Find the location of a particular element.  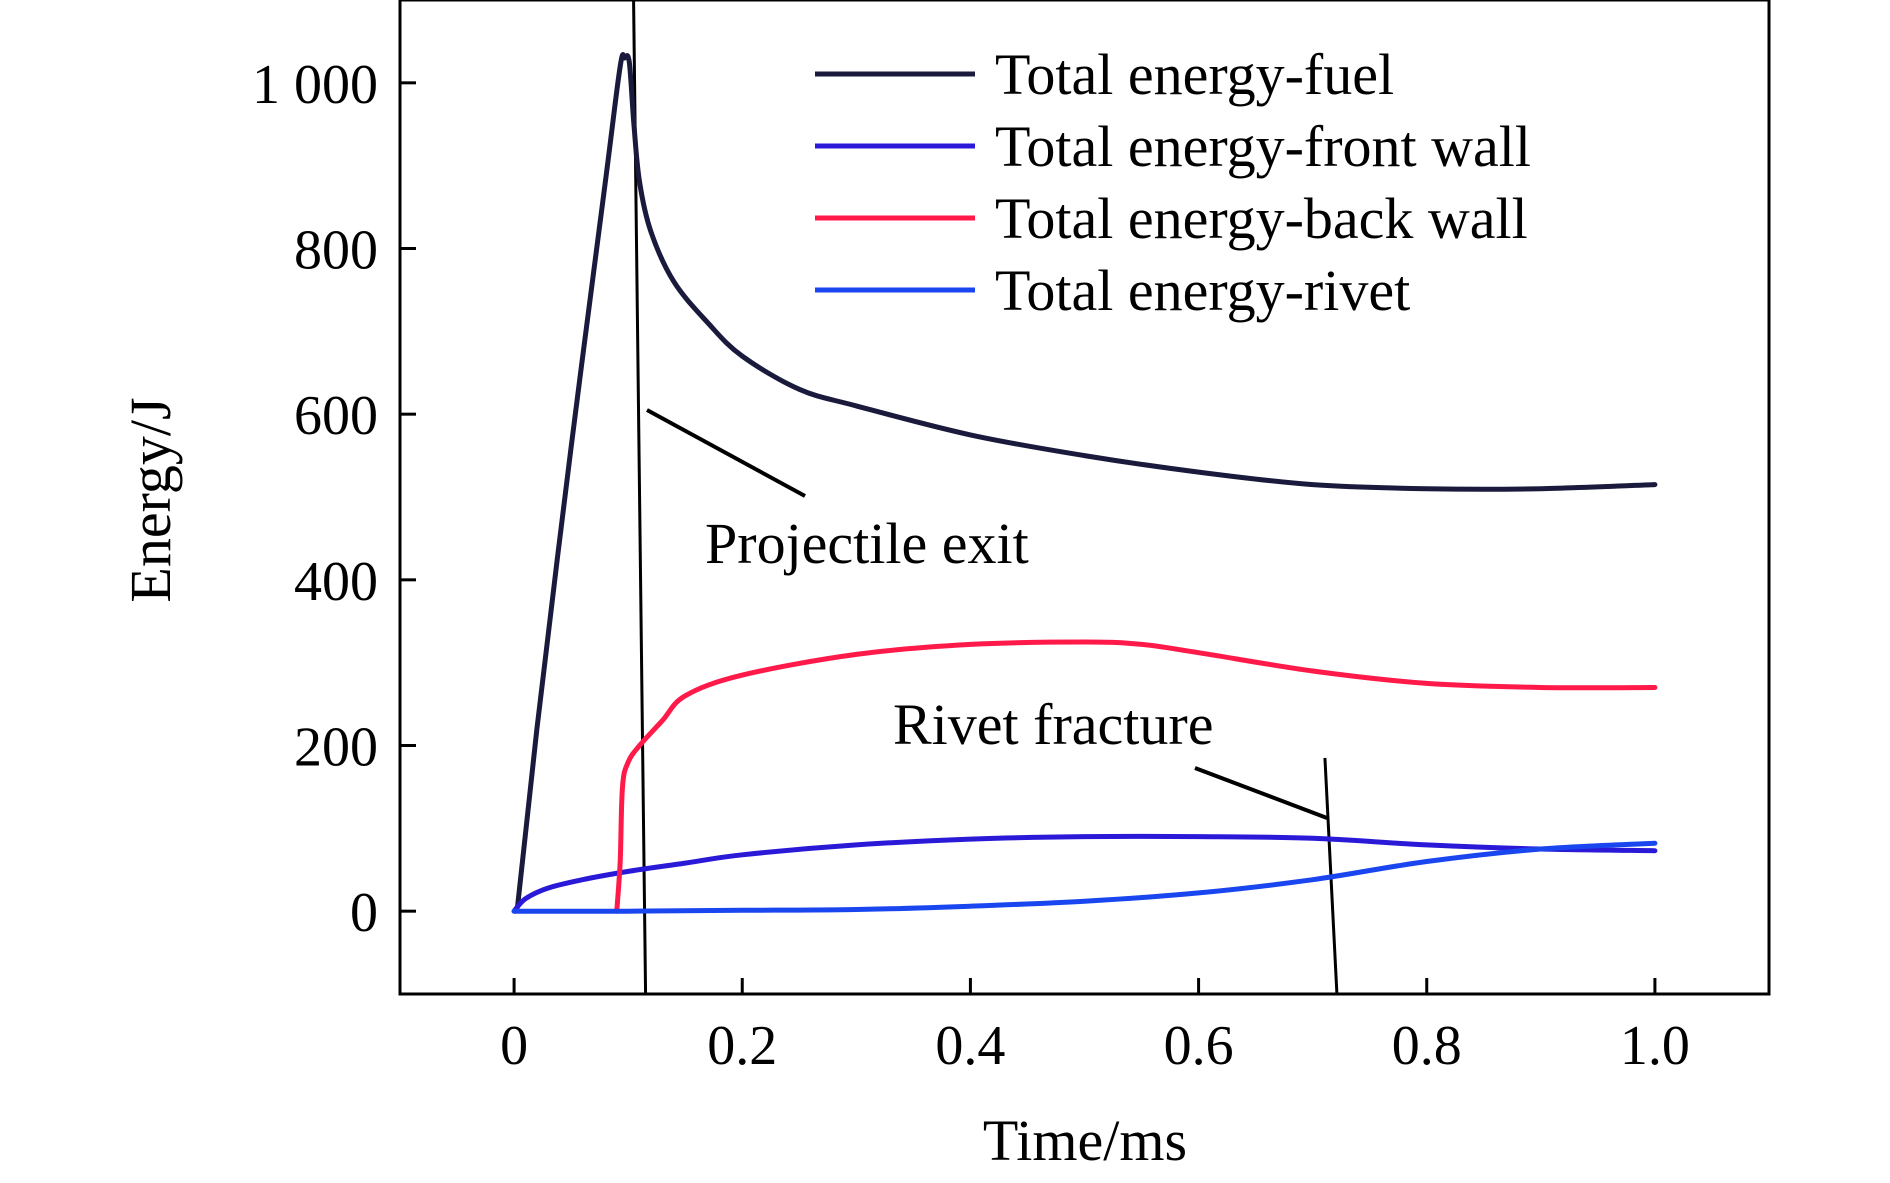

annotation-pointer-projectile-exit is located at coordinates (726, 453).